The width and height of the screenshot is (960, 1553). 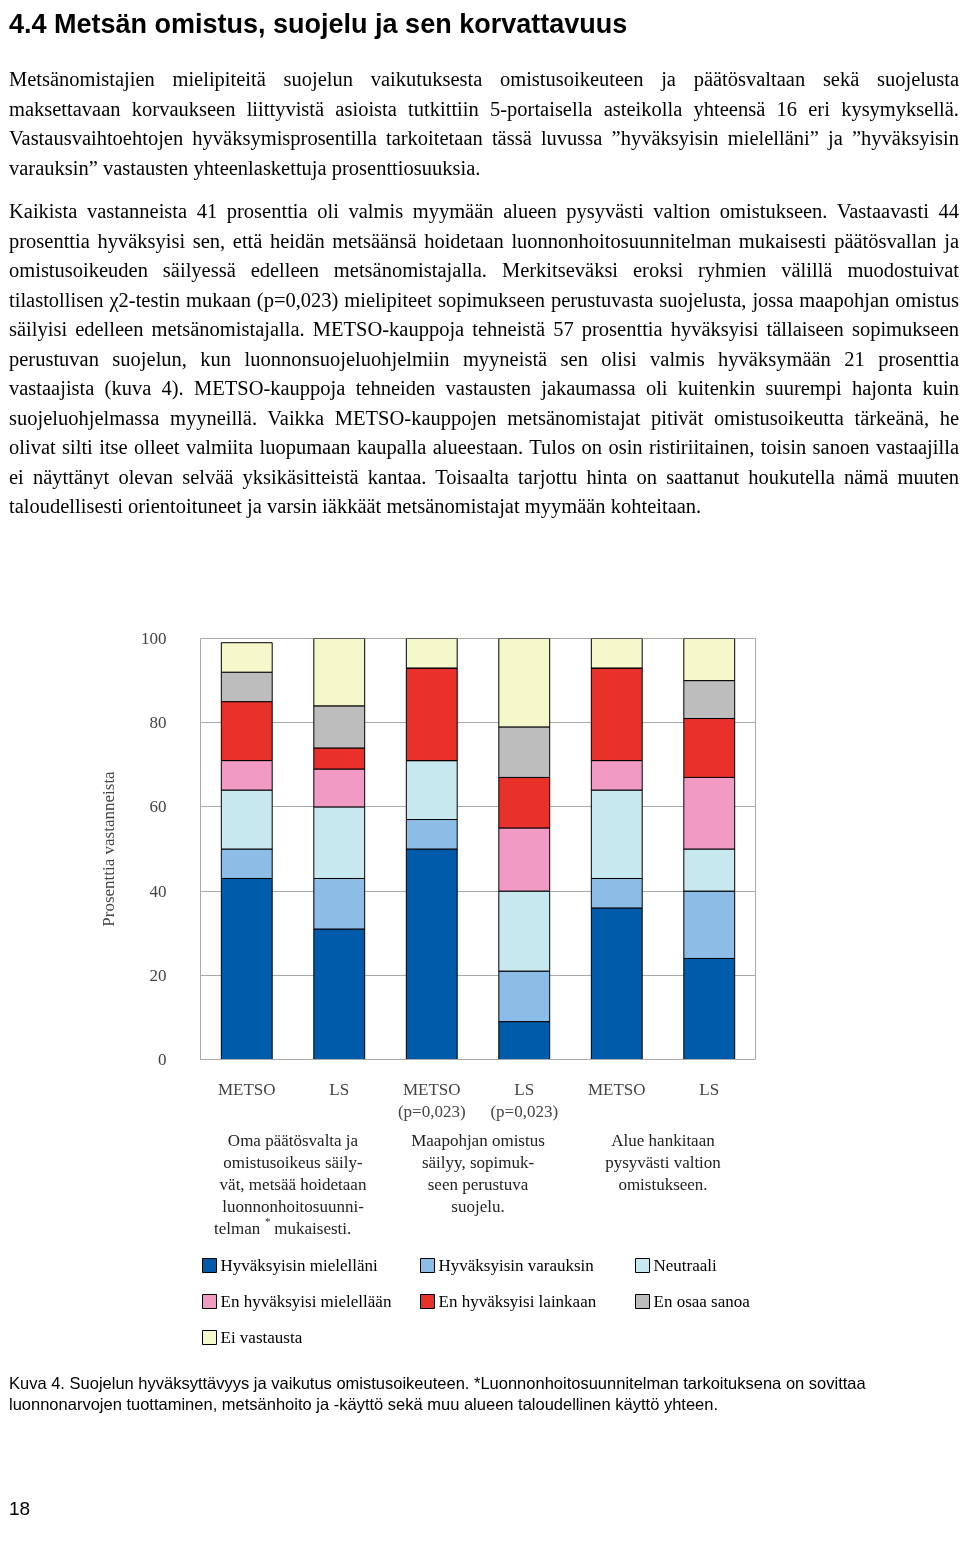 I want to click on text: Kuva 4. Suojelun hyväksyttävyys ja vaikutus omistusoikeuteen. *Luonnonhoitosuunnitelman tarkoituksena on sovittaa luonnonarvojen tuottaminen, metsänhoito ja -käyttö sekä muu alueen taloudellinen käyttö yhteen., so click(x=438, y=1394).